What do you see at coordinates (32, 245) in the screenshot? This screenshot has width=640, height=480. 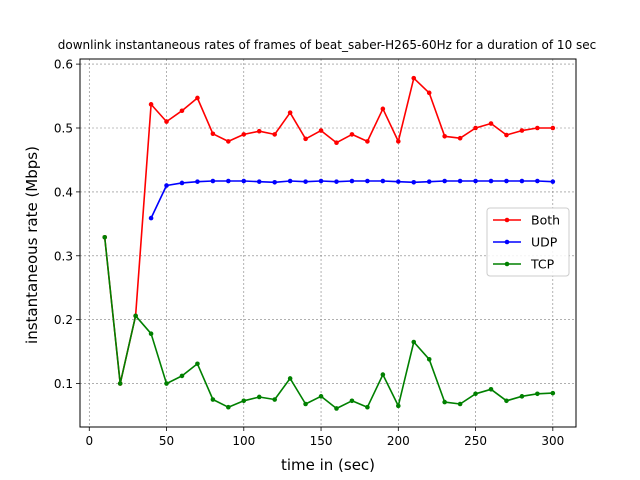 I see `y-axis-label: instantaneous rate (Mbps)` at bounding box center [32, 245].